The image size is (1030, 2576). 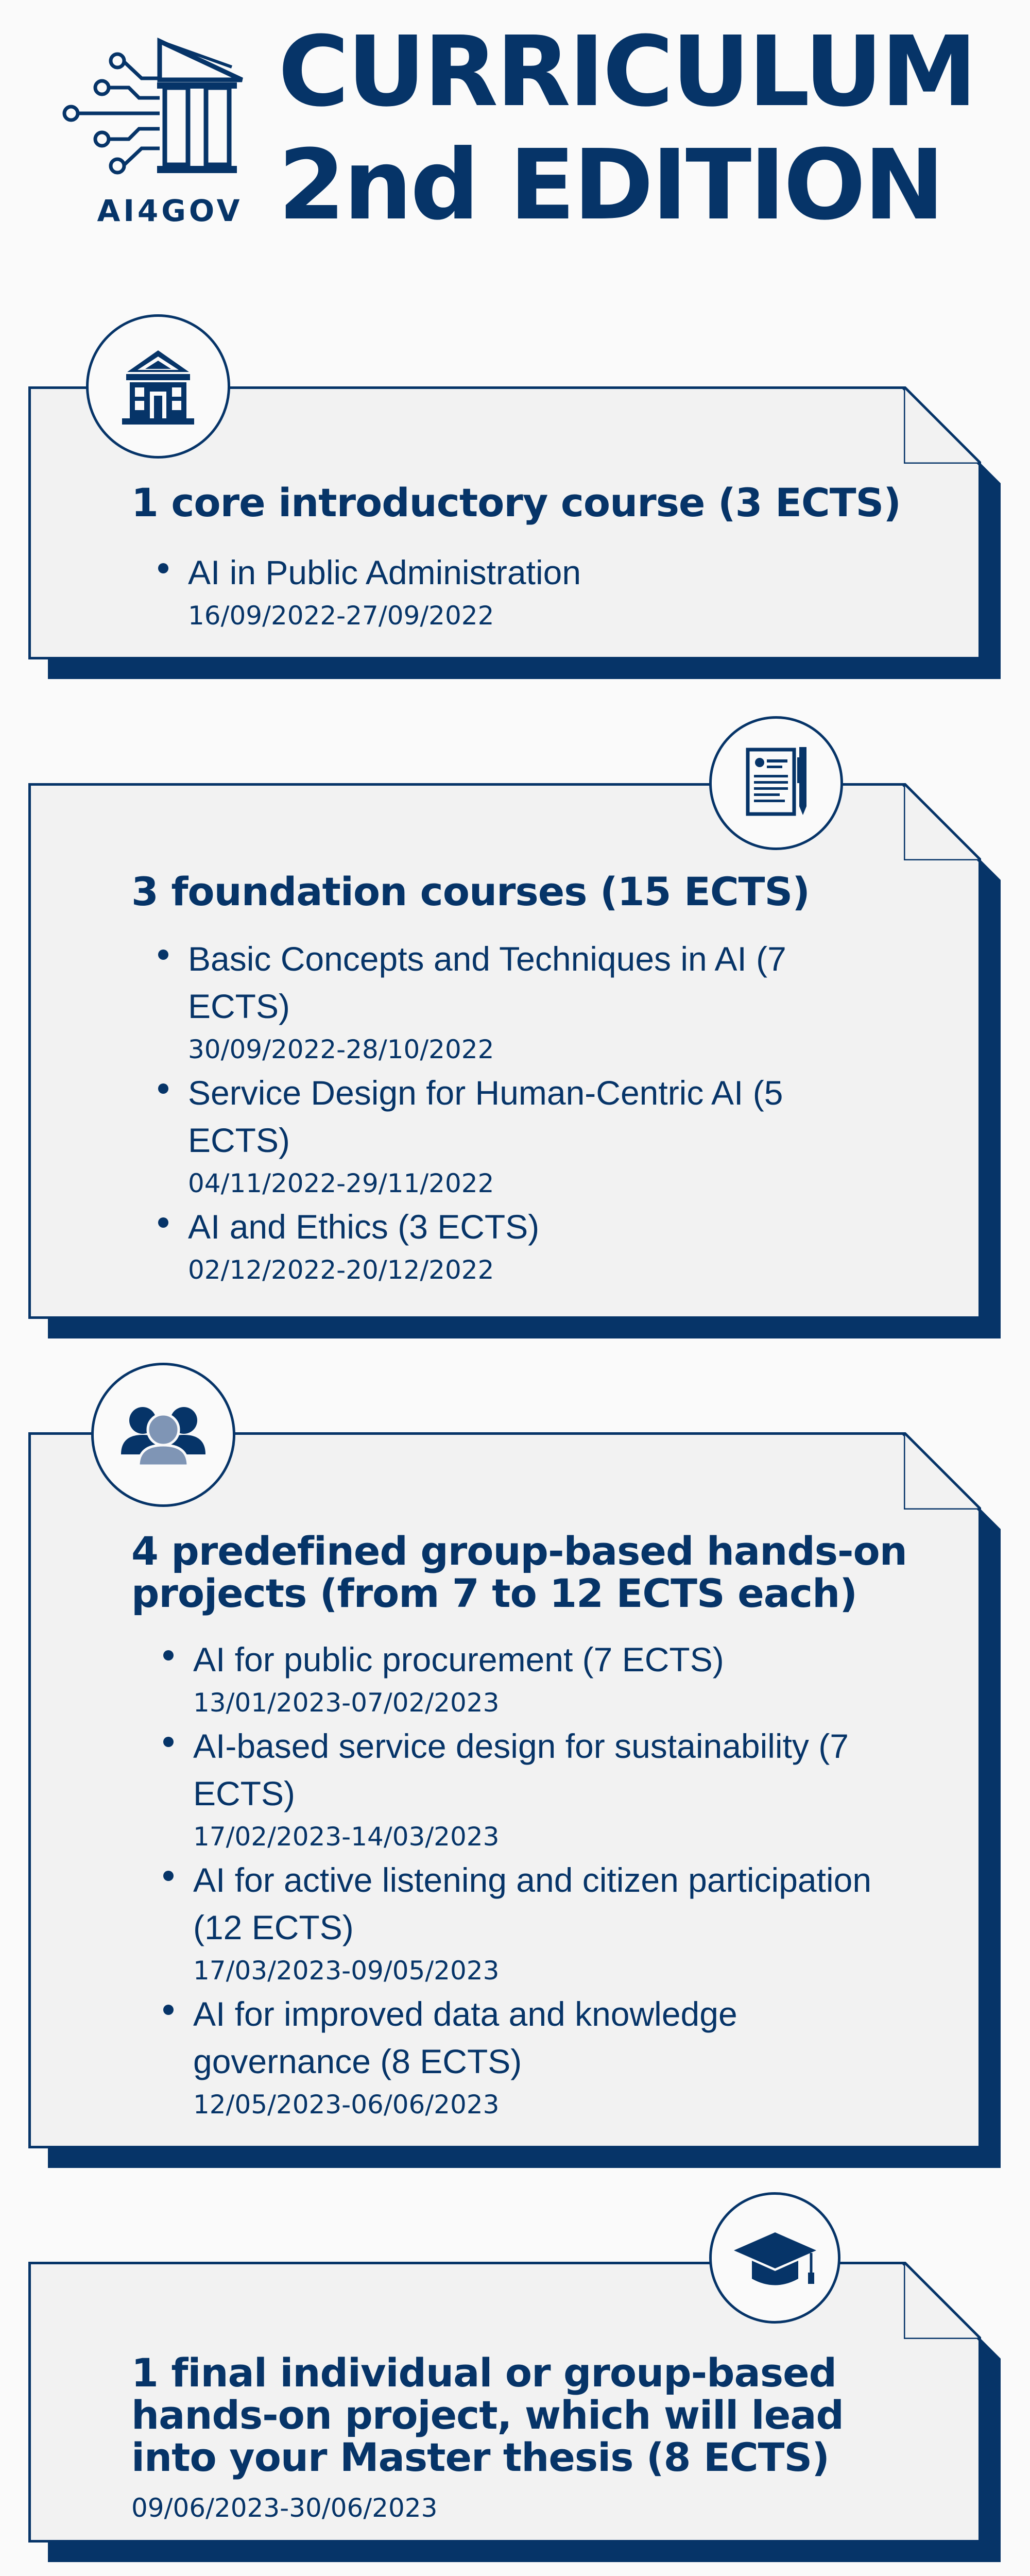 I want to click on logo-text: AI4GOV, so click(x=170, y=210).